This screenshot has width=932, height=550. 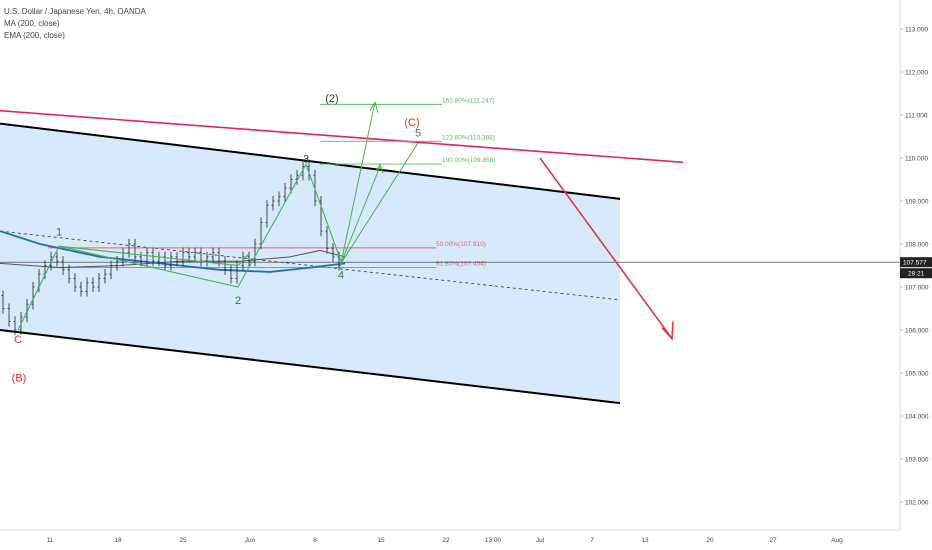 What do you see at coordinates (917, 331) in the screenshot?
I see `y-tick-label: 106.000` at bounding box center [917, 331].